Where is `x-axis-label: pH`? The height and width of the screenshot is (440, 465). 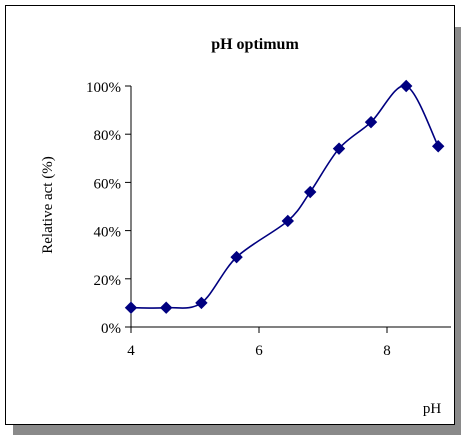 x-axis-label: pH is located at coordinates (432, 409).